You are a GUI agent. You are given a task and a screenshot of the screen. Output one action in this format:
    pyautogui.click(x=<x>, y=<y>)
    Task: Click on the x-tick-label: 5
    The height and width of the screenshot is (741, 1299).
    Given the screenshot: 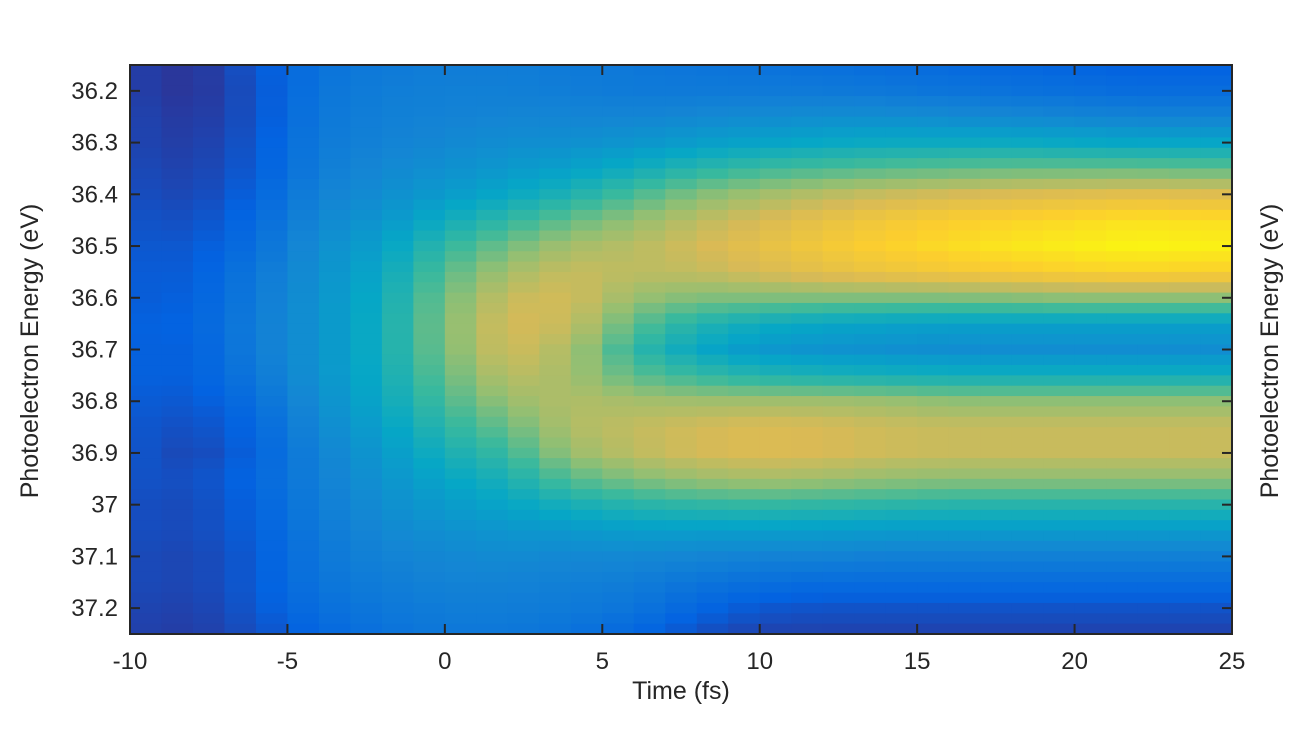 What is the action you would take?
    pyautogui.click(x=602, y=661)
    